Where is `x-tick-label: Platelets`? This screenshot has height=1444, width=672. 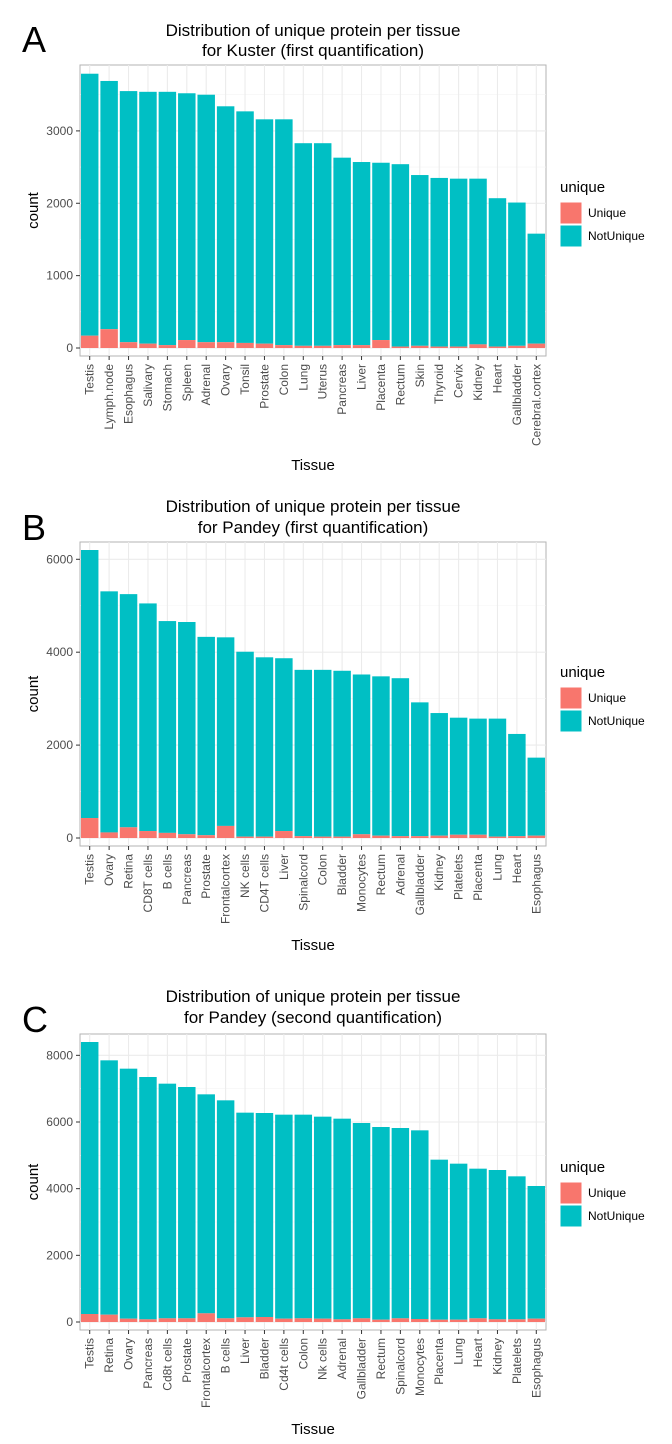 x-tick-label: Platelets is located at coordinates (459, 877).